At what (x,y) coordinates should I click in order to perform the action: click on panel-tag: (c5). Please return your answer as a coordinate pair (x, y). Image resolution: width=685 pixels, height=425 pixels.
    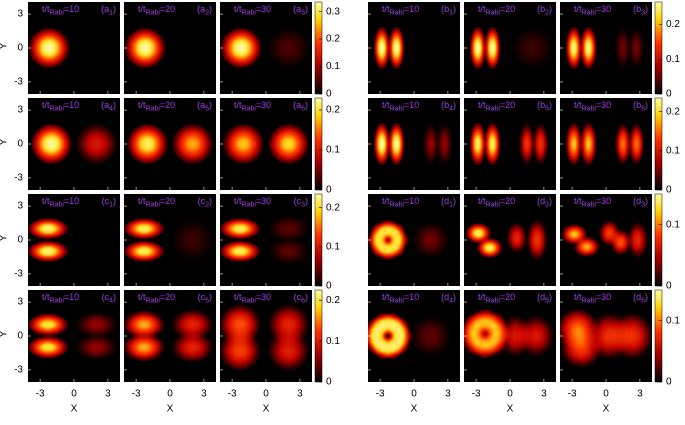
    Looking at the image, I should click on (205, 298).